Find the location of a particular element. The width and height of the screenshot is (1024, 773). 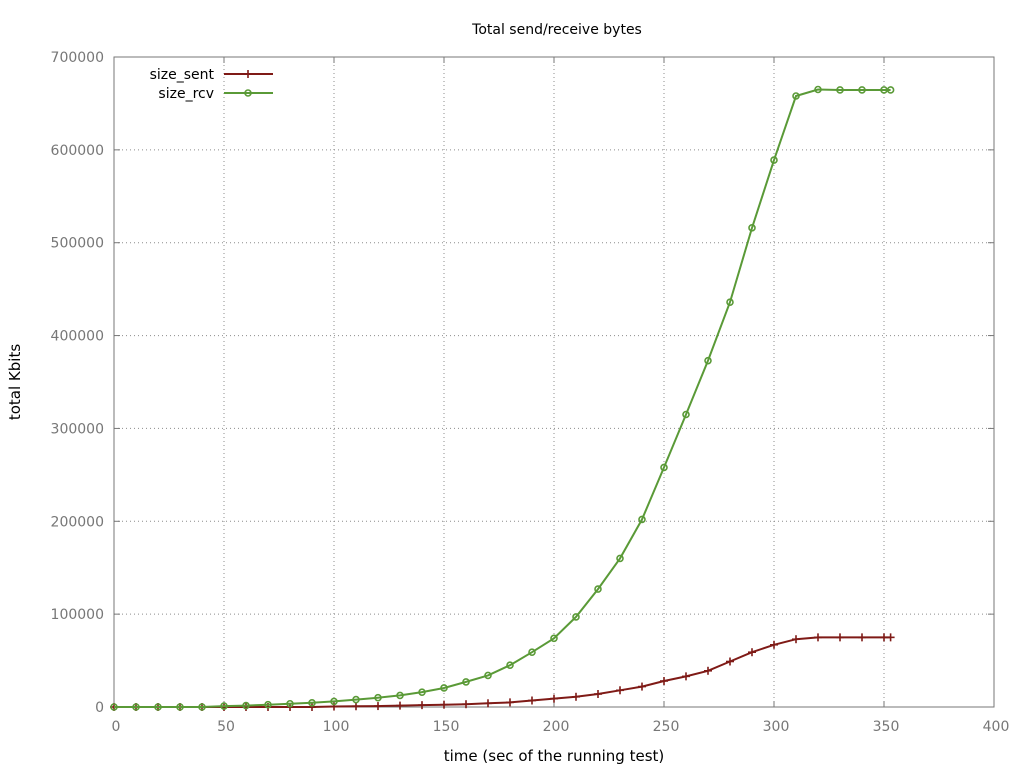

legend-label: size_sent is located at coordinates (182, 75).